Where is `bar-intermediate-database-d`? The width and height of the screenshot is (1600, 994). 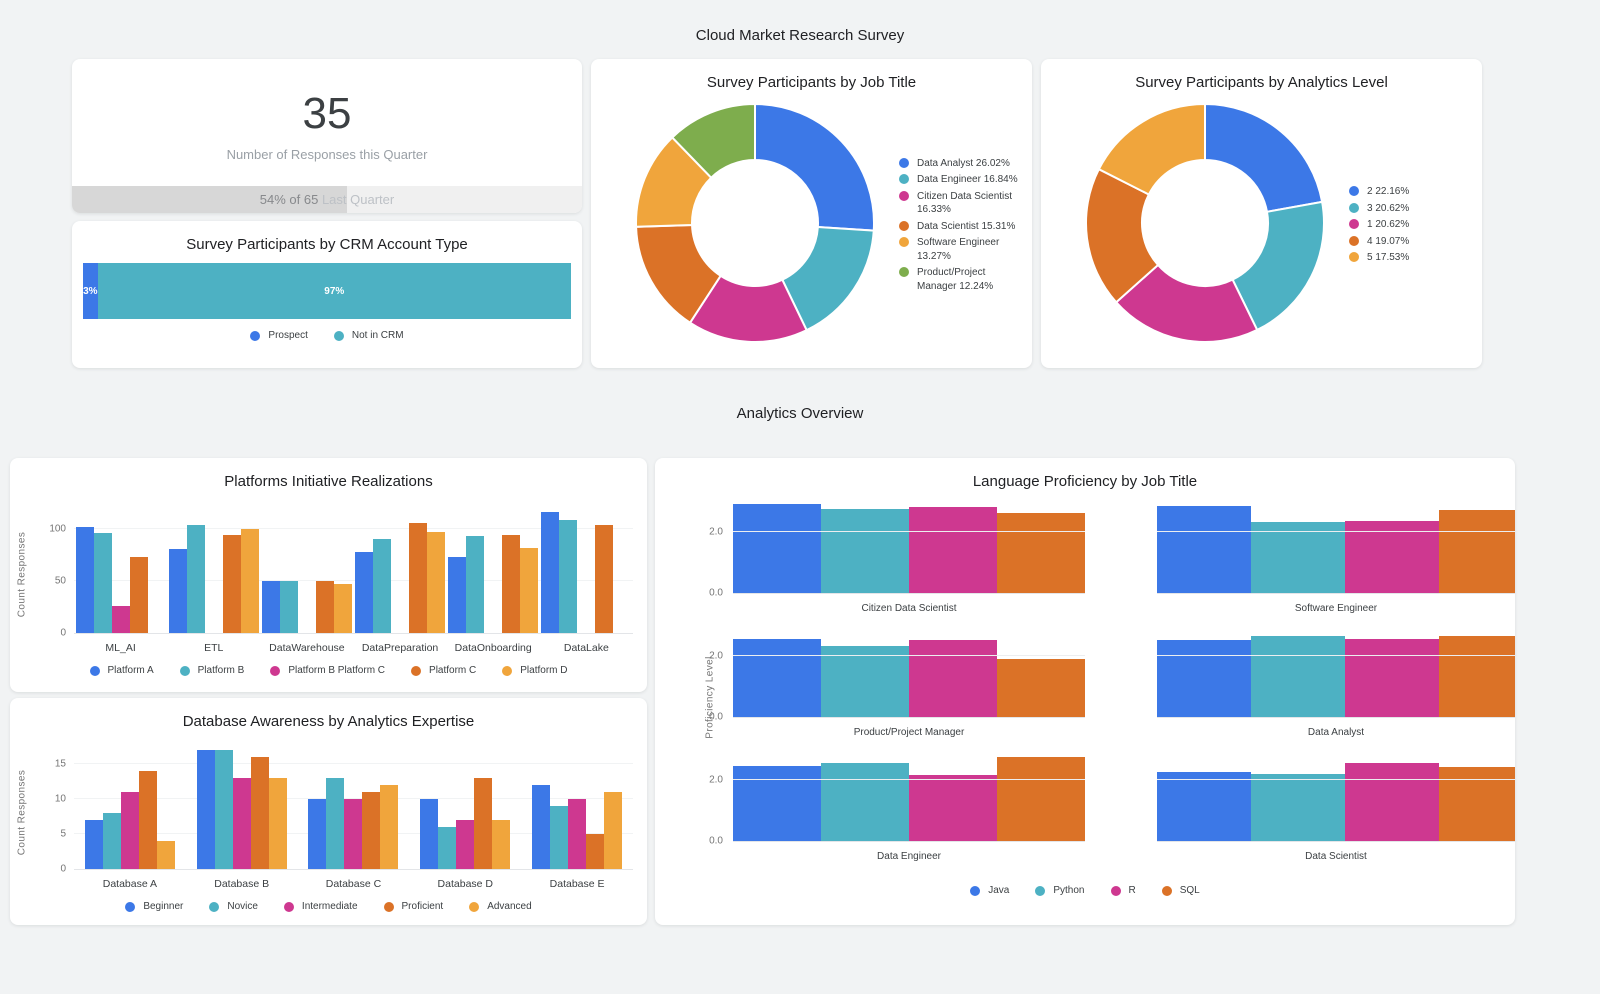
bar-intermediate-database-d is located at coordinates (465, 844).